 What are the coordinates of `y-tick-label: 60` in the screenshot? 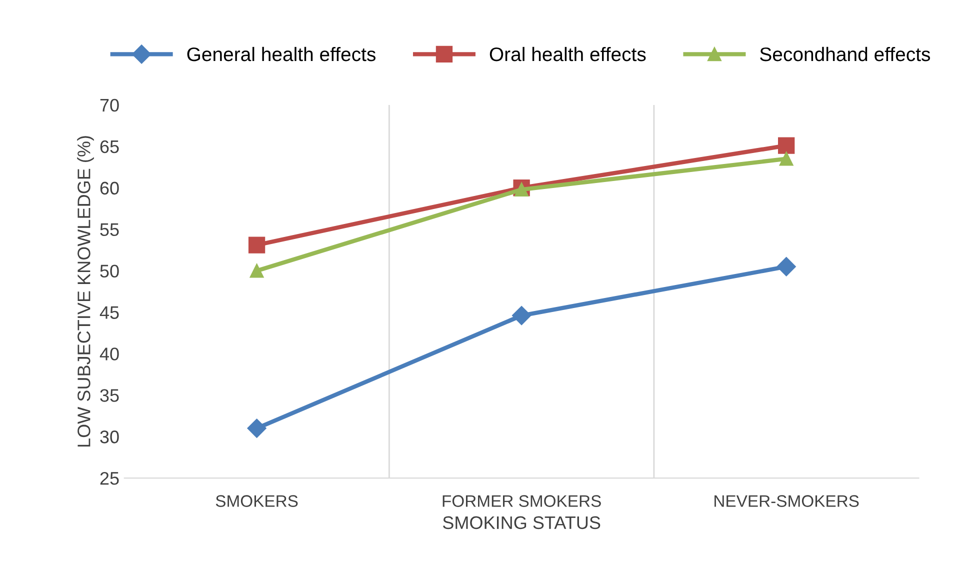 It's located at (109, 188).